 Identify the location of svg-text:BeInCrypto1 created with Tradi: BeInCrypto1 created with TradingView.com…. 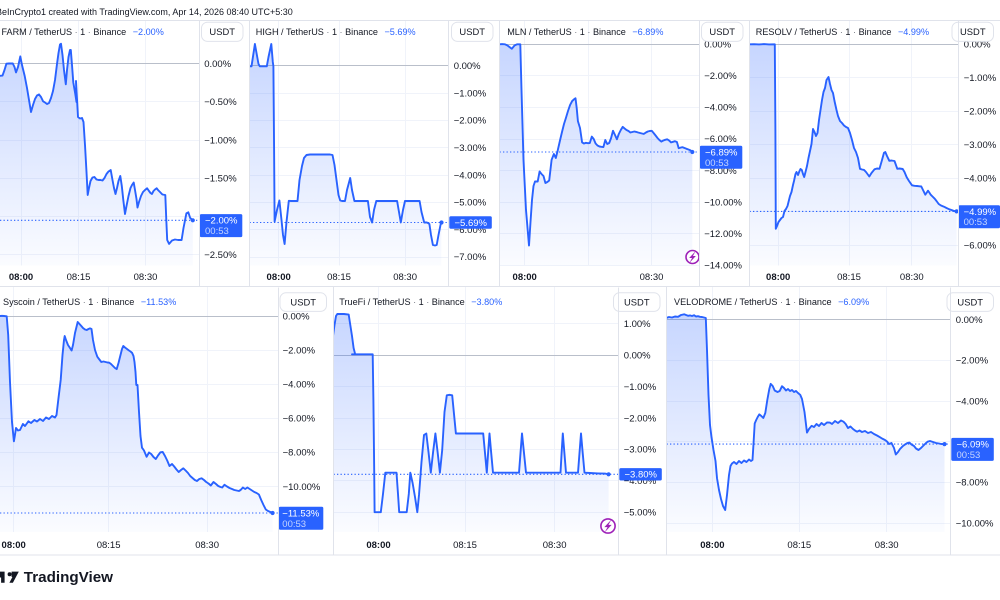
(146, 12).